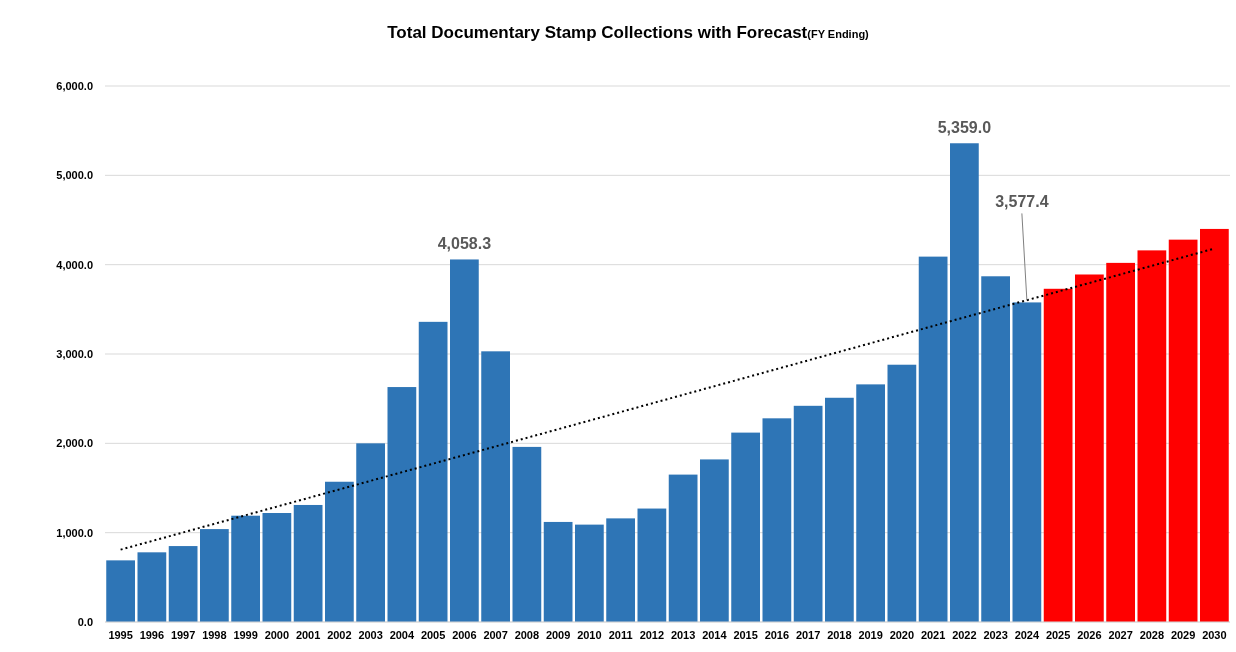 This screenshot has width=1236, height=652. Describe the element at coordinates (308, 635) in the screenshot. I see `x-tick-label: 2001` at that location.